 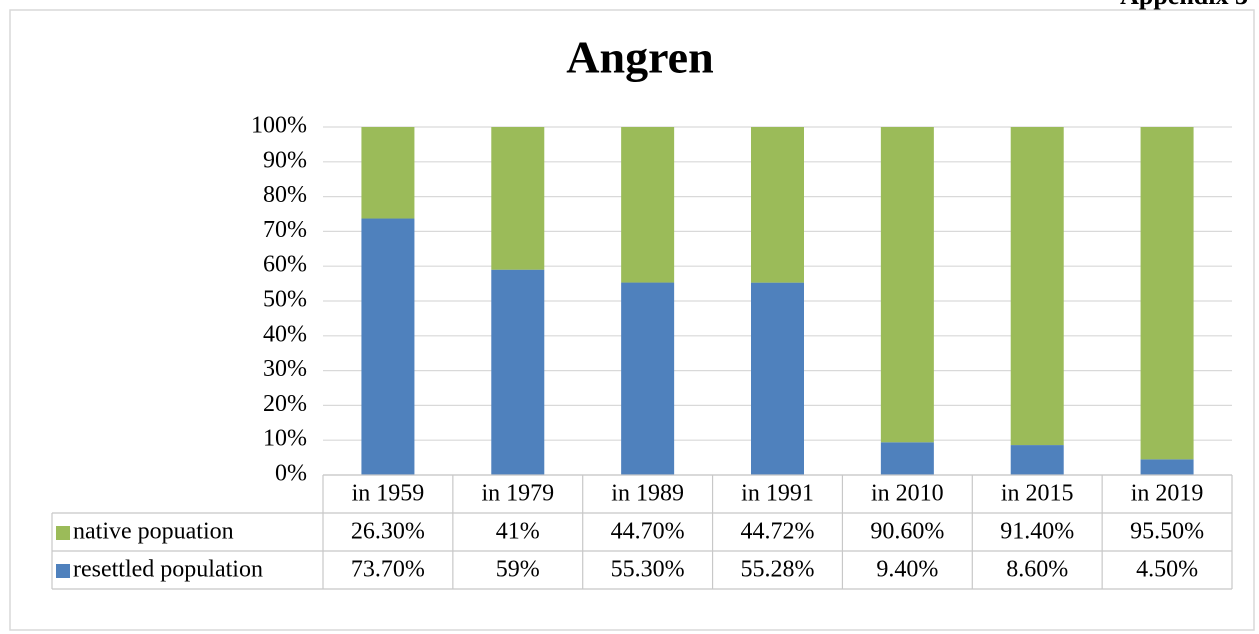 What do you see at coordinates (285, 265) in the screenshot?
I see `y-tick-label: 60%` at bounding box center [285, 265].